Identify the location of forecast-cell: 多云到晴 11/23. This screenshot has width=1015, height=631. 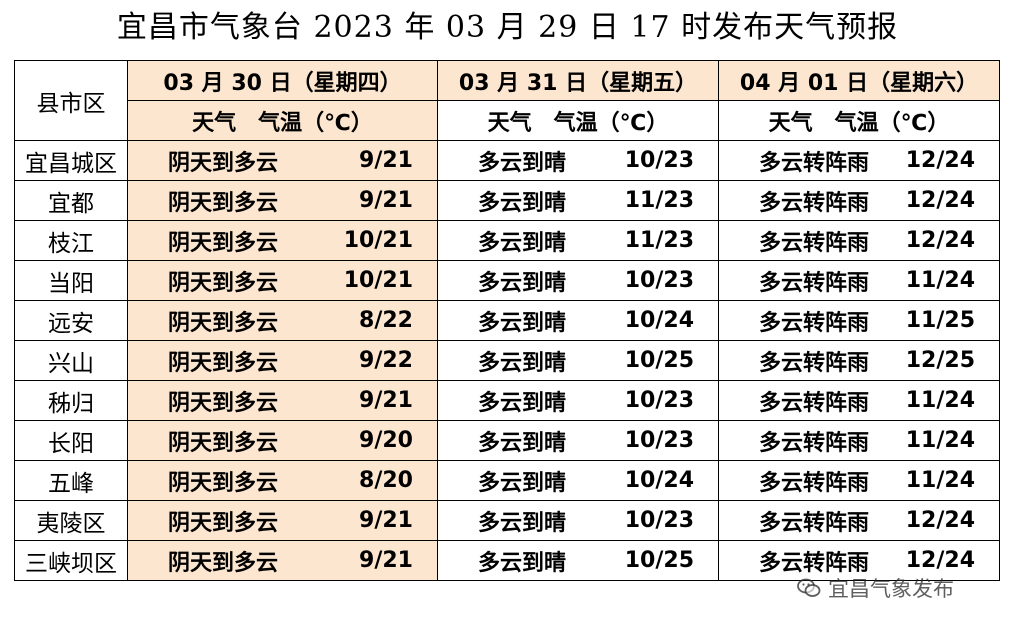
(578, 200).